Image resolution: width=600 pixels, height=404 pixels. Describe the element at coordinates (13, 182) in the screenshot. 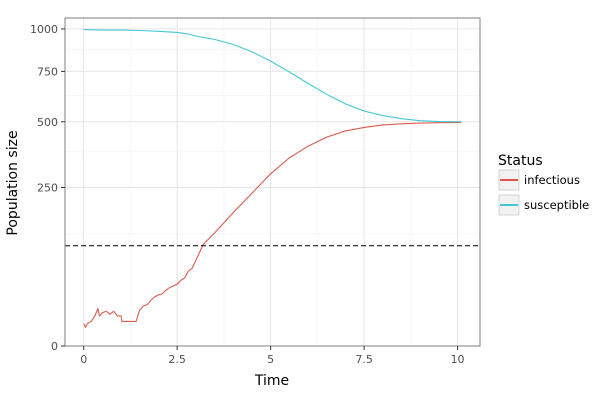

I see `y-axis-title: Population size` at that location.